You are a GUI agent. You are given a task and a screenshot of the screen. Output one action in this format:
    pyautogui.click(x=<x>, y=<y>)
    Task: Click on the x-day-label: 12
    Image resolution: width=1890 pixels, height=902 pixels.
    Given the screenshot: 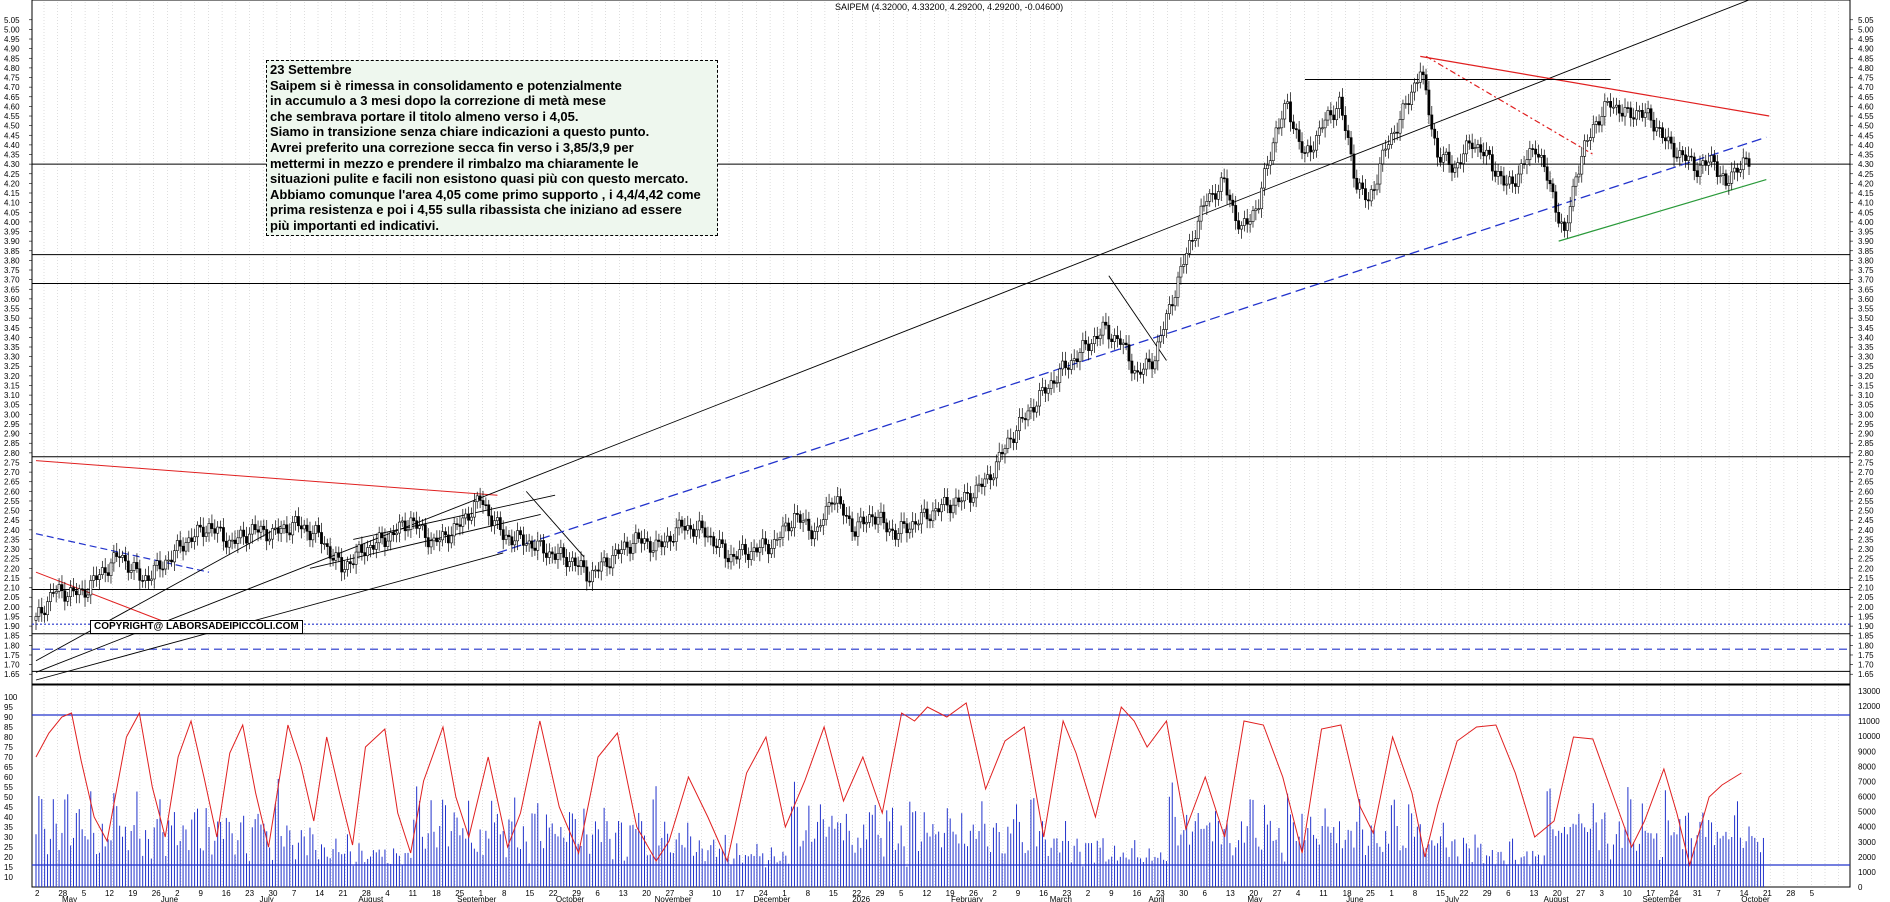 What is the action you would take?
    pyautogui.click(x=109, y=893)
    